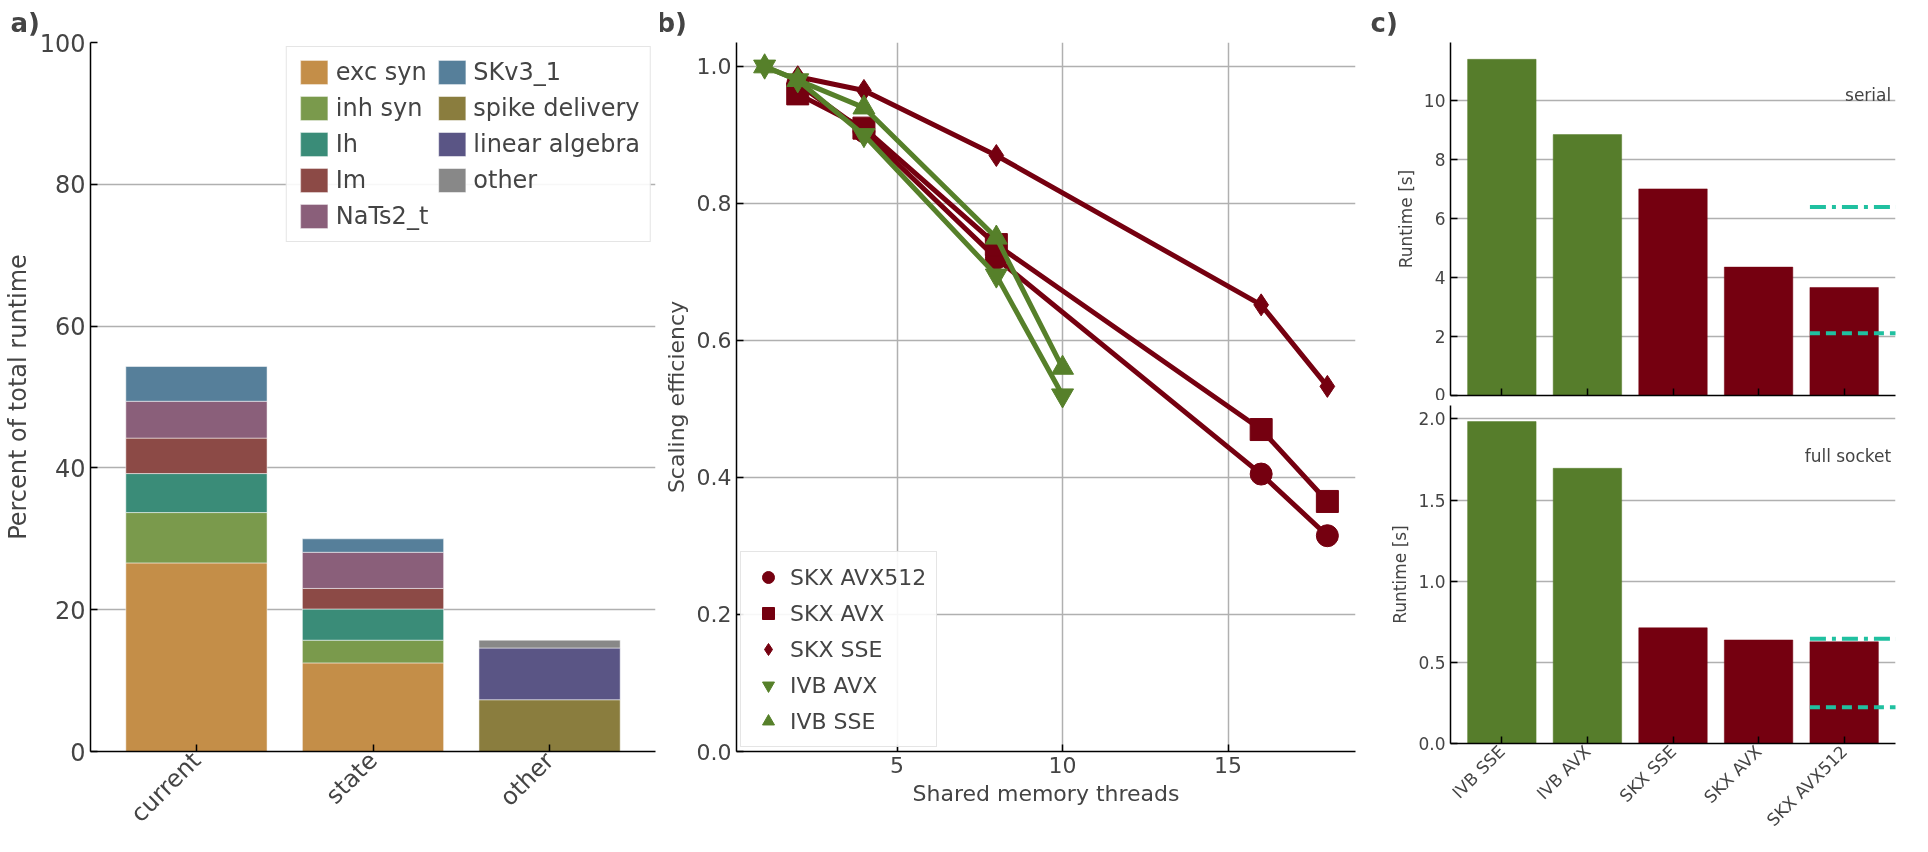 This screenshot has height=852, width=1928. What do you see at coordinates (556, 108) in the screenshot?
I see `legend-label: spike delivery` at bounding box center [556, 108].